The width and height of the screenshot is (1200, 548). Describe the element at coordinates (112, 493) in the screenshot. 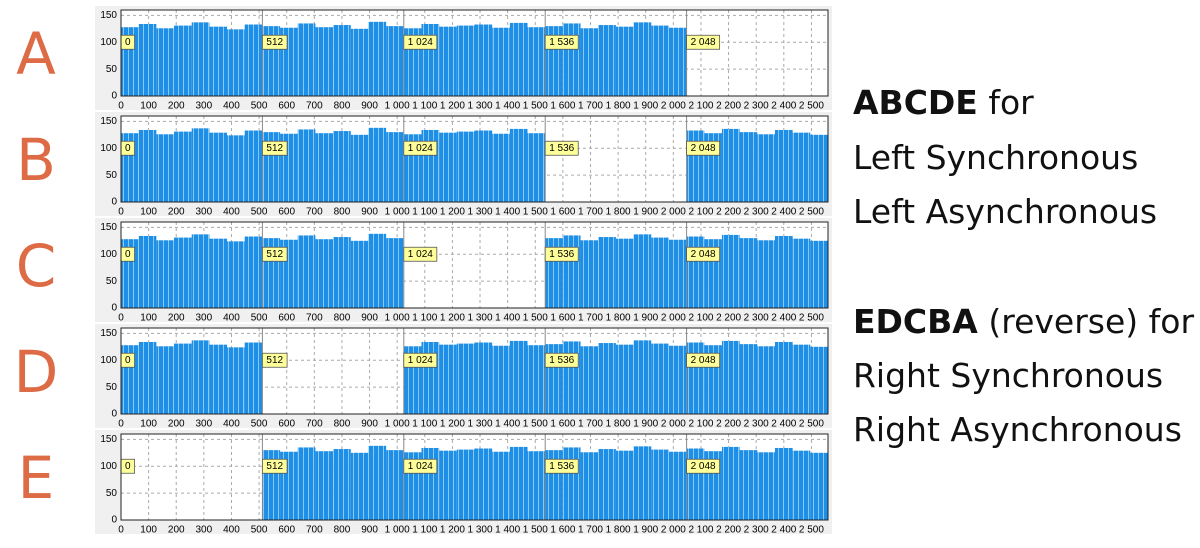

I see `y-tick-label: 50` at that location.